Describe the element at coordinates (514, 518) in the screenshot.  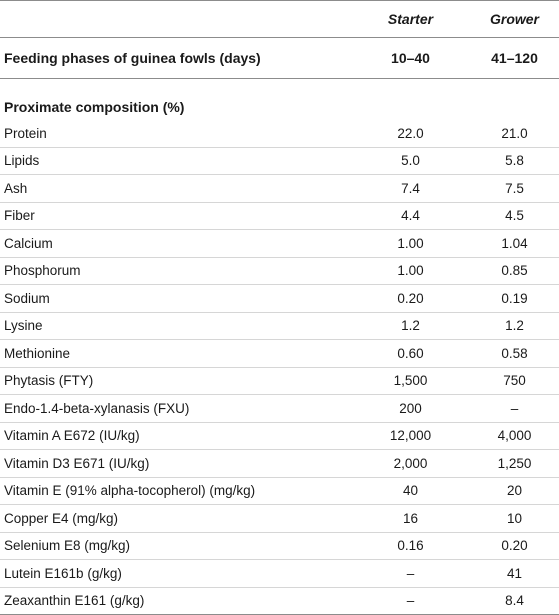
I see `grower-value-cell: 10` at that location.